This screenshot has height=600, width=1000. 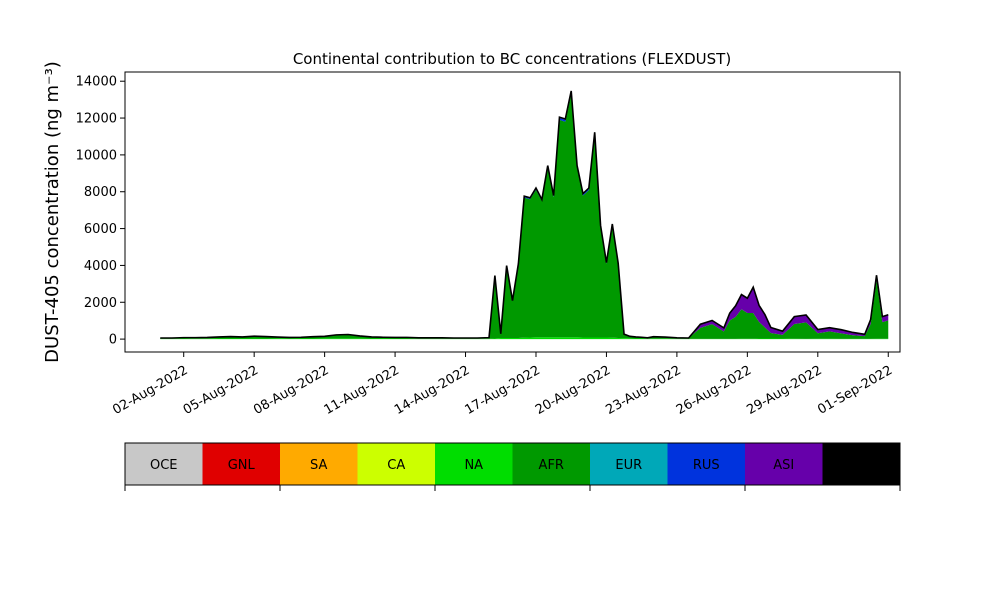 I want to click on legend-label-afr: AFR, so click(x=551, y=465).